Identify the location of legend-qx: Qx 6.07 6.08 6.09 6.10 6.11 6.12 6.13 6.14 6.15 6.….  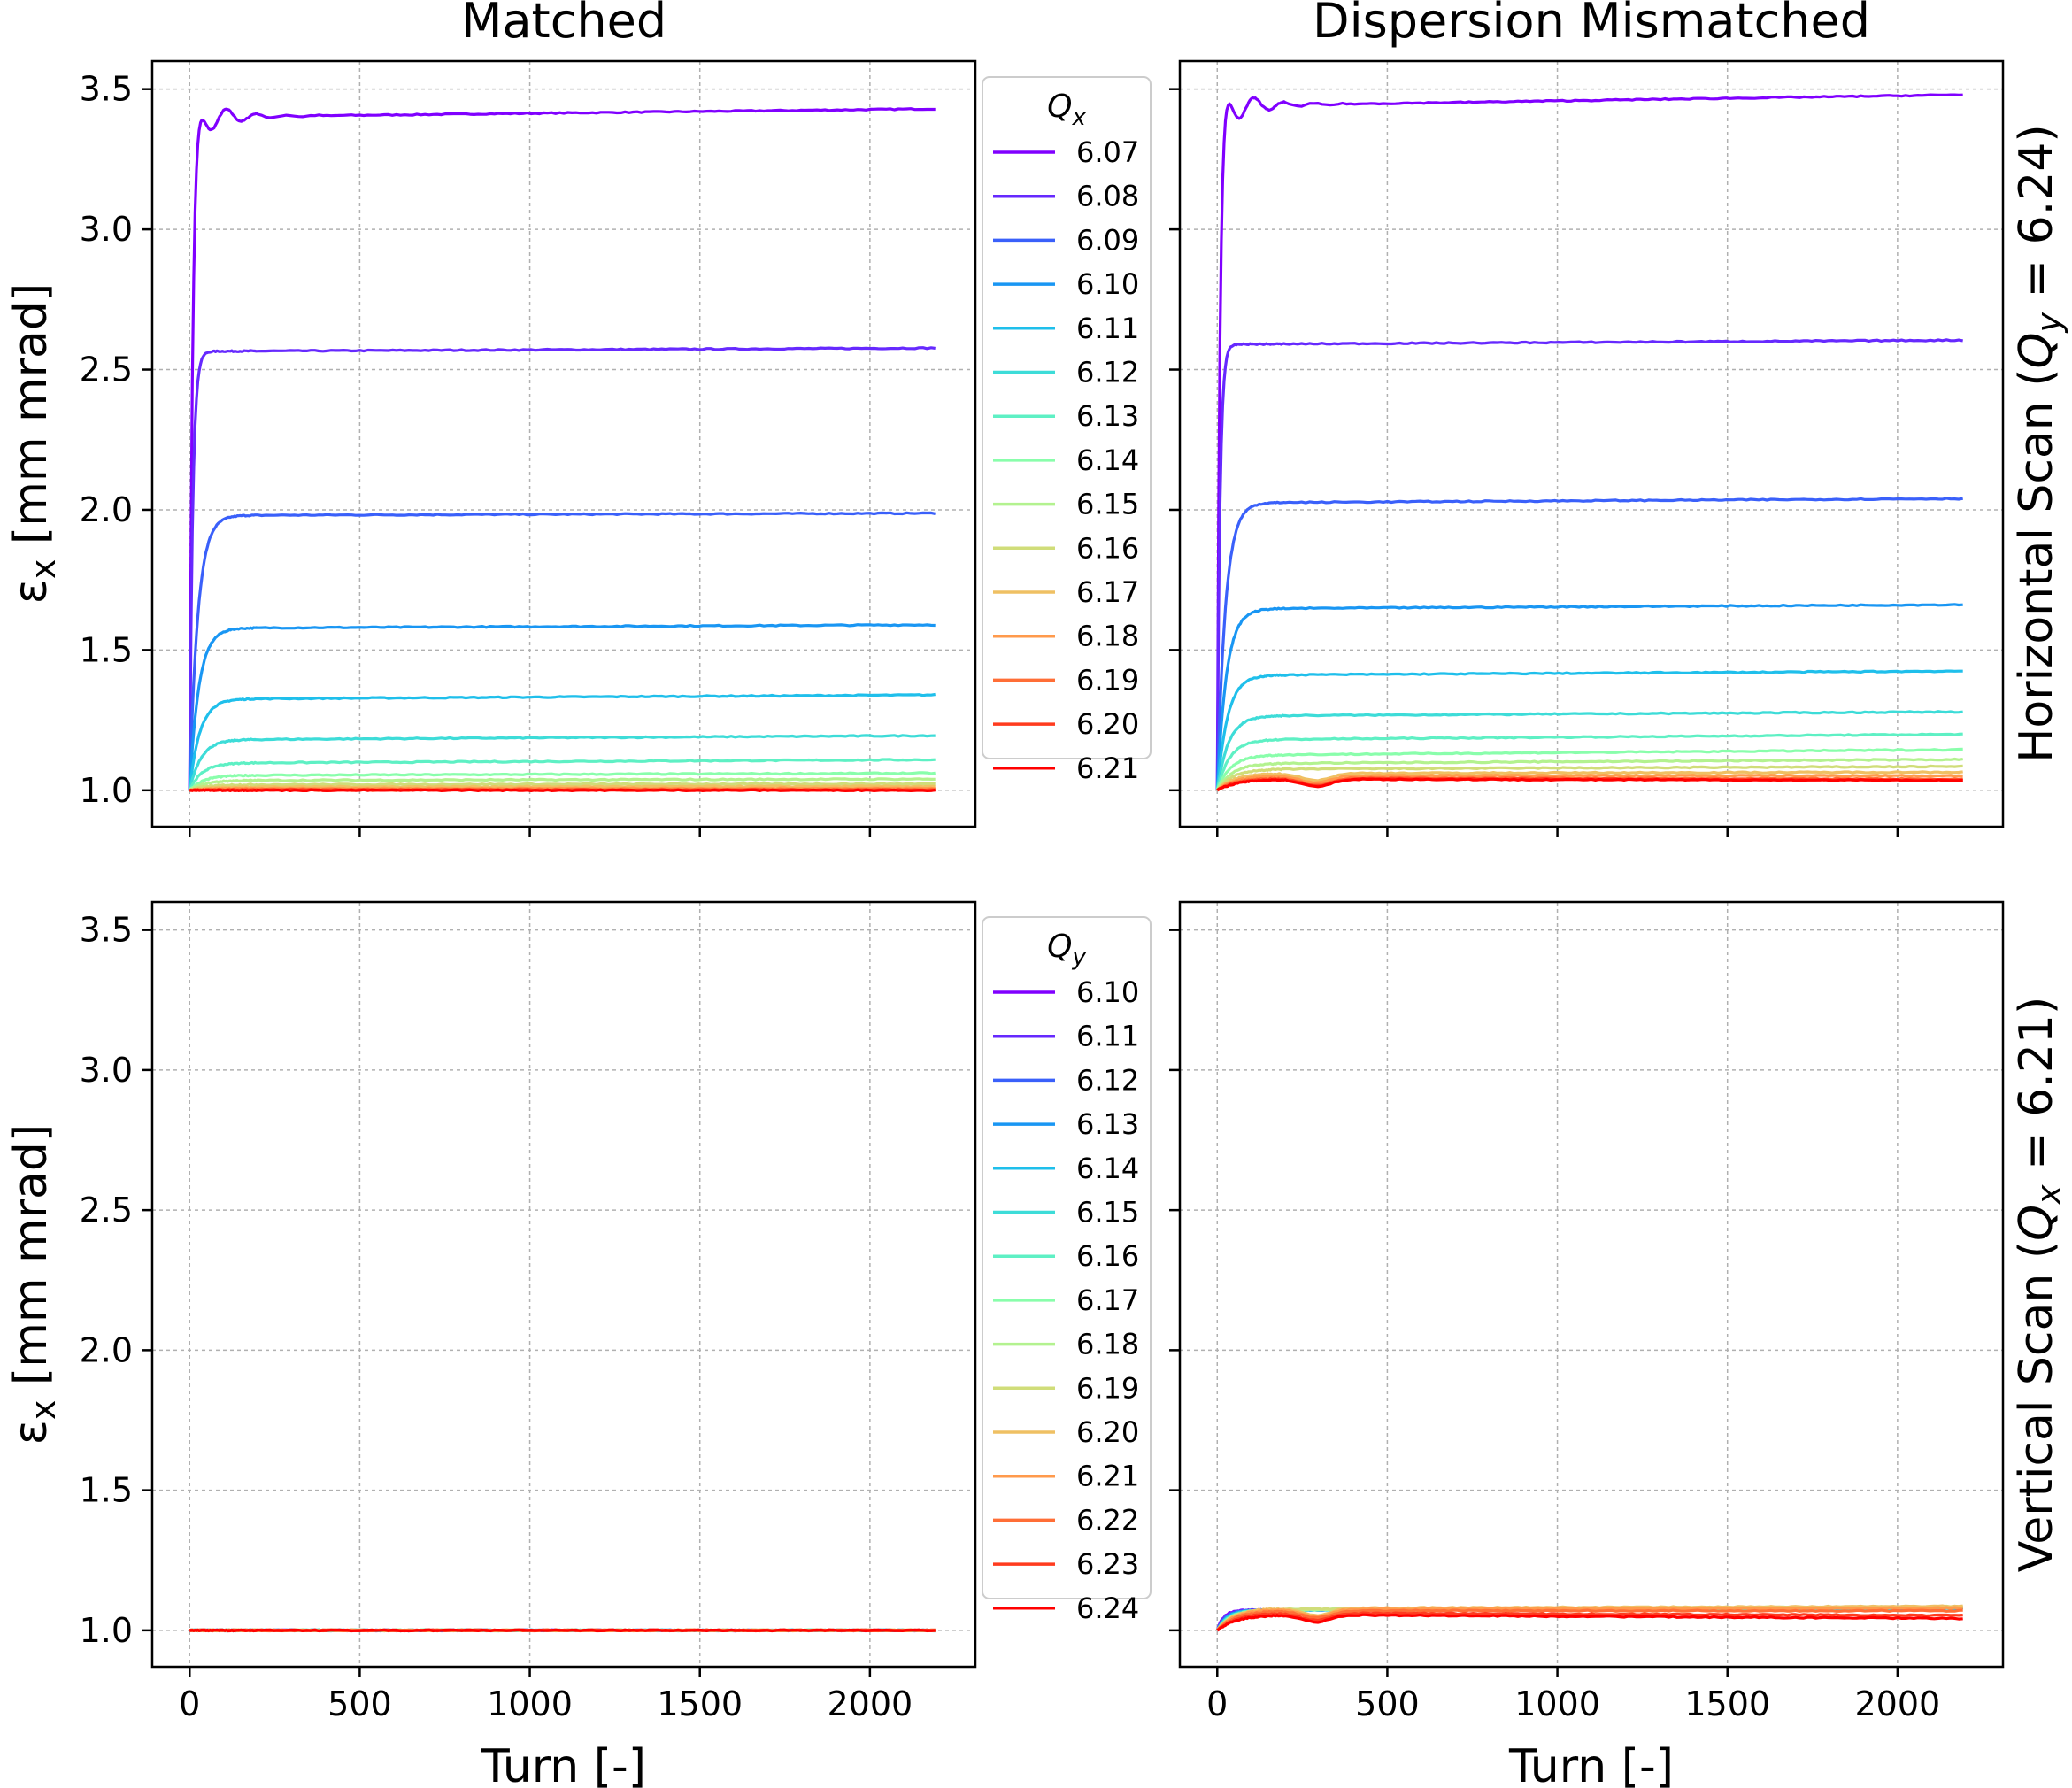
(1067, 430).